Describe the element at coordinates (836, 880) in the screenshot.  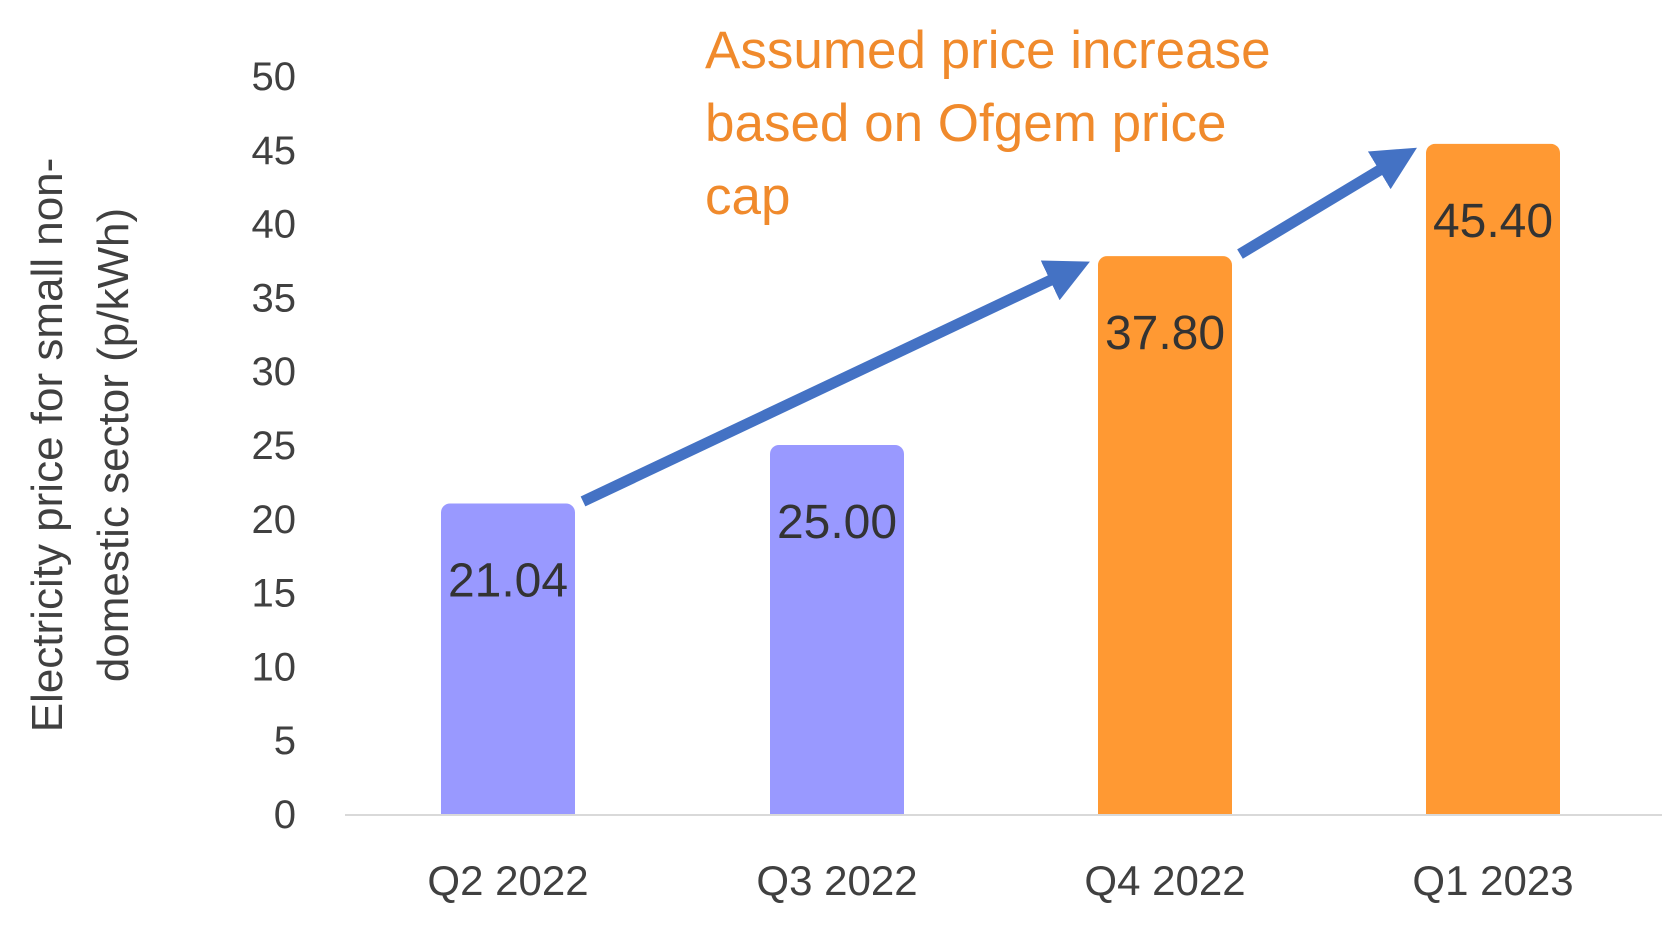
I see `x-tick-label: Q3 2022` at that location.